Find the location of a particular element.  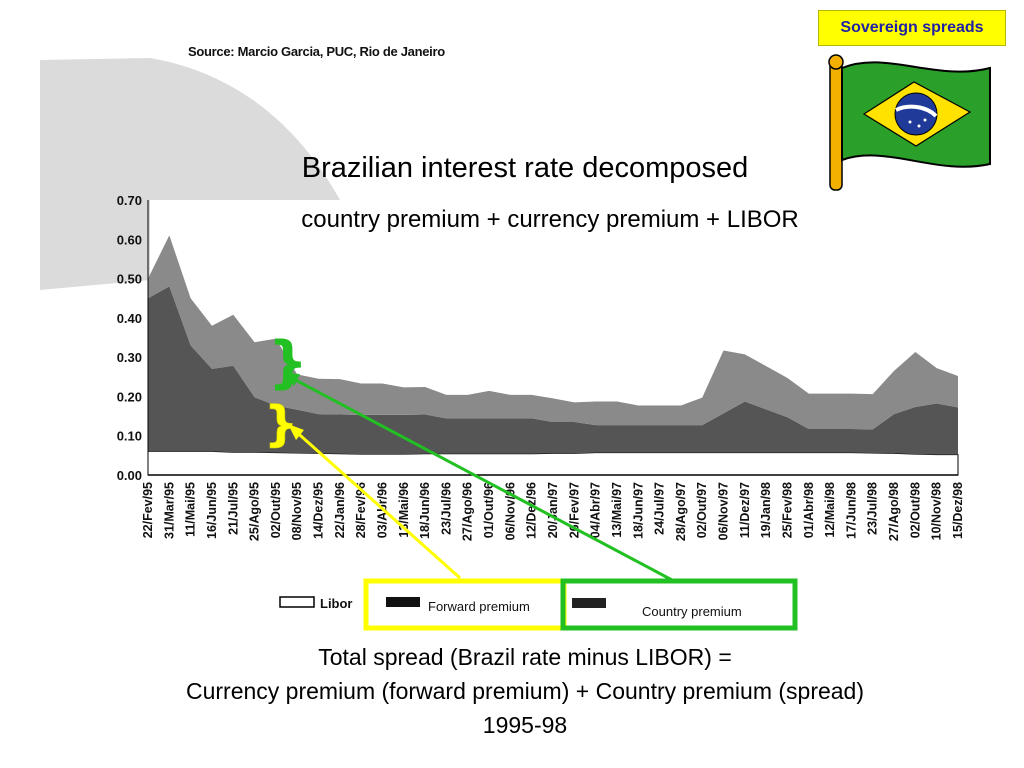

legend-swatch-libor is located at coordinates (297, 602).